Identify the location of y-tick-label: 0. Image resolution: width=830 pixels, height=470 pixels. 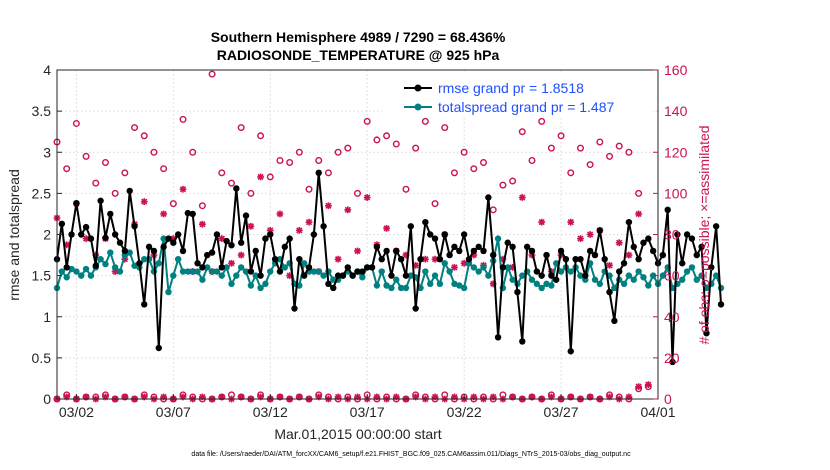
(47, 399).